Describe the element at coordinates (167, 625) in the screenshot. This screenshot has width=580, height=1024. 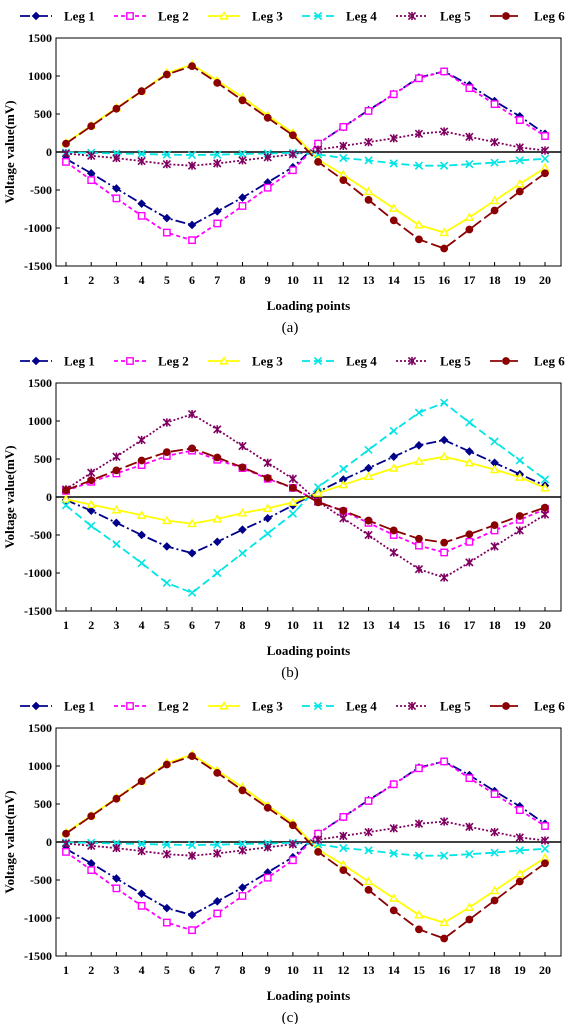
I see `x-tick-label: 5` at that location.